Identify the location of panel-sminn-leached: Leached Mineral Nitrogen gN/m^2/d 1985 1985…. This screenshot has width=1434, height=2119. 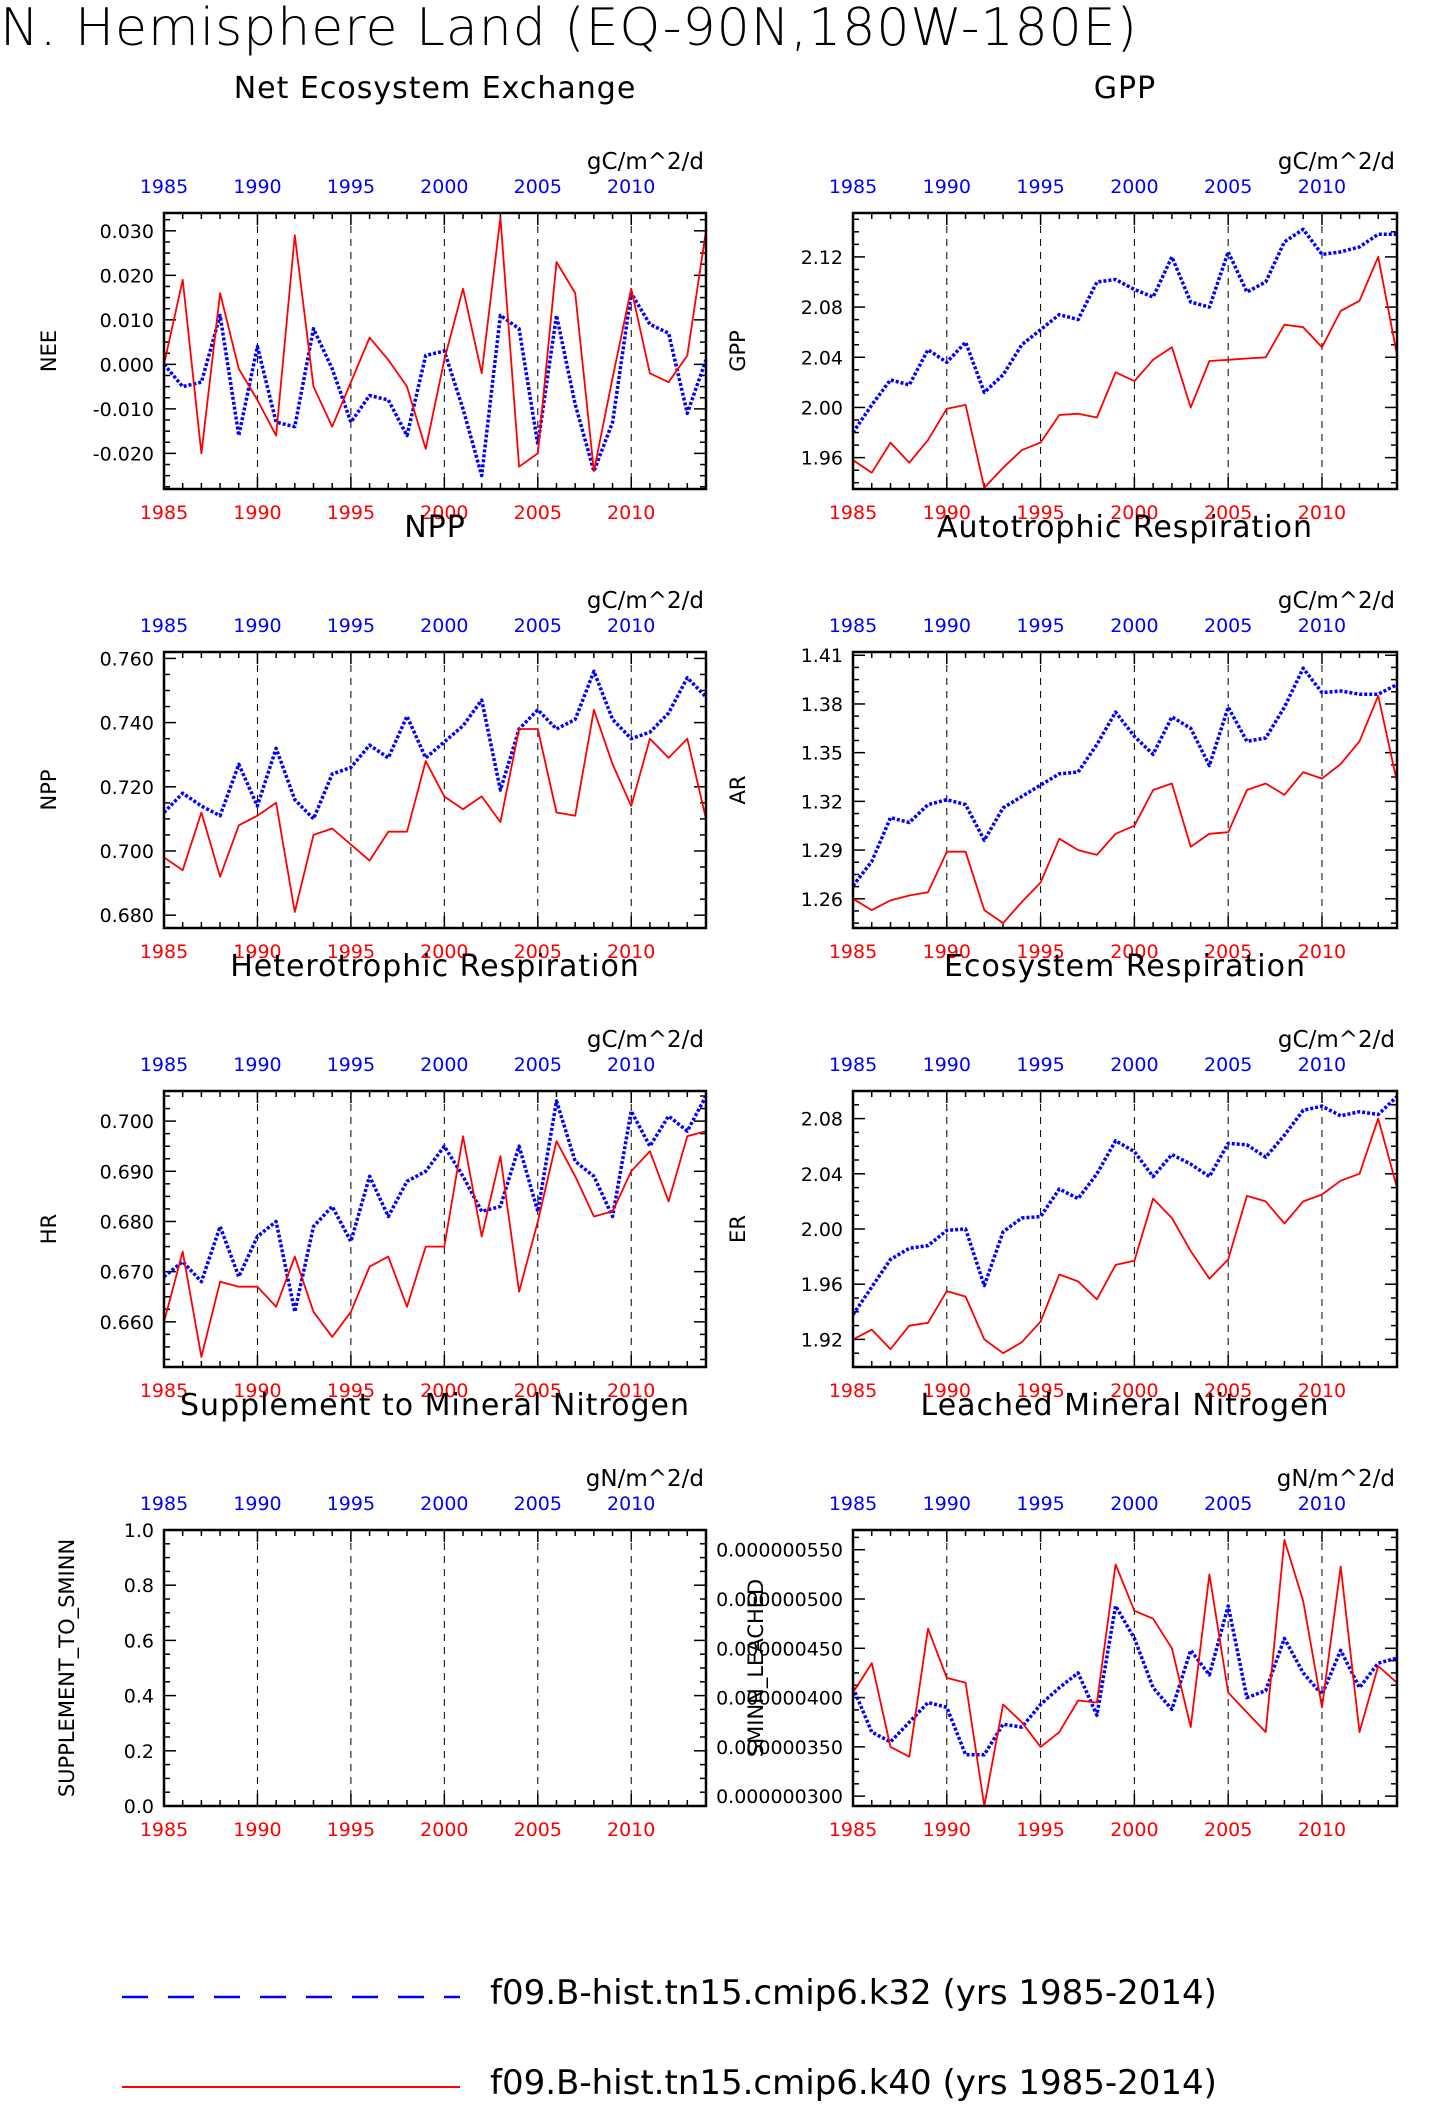
(1057, 1614).